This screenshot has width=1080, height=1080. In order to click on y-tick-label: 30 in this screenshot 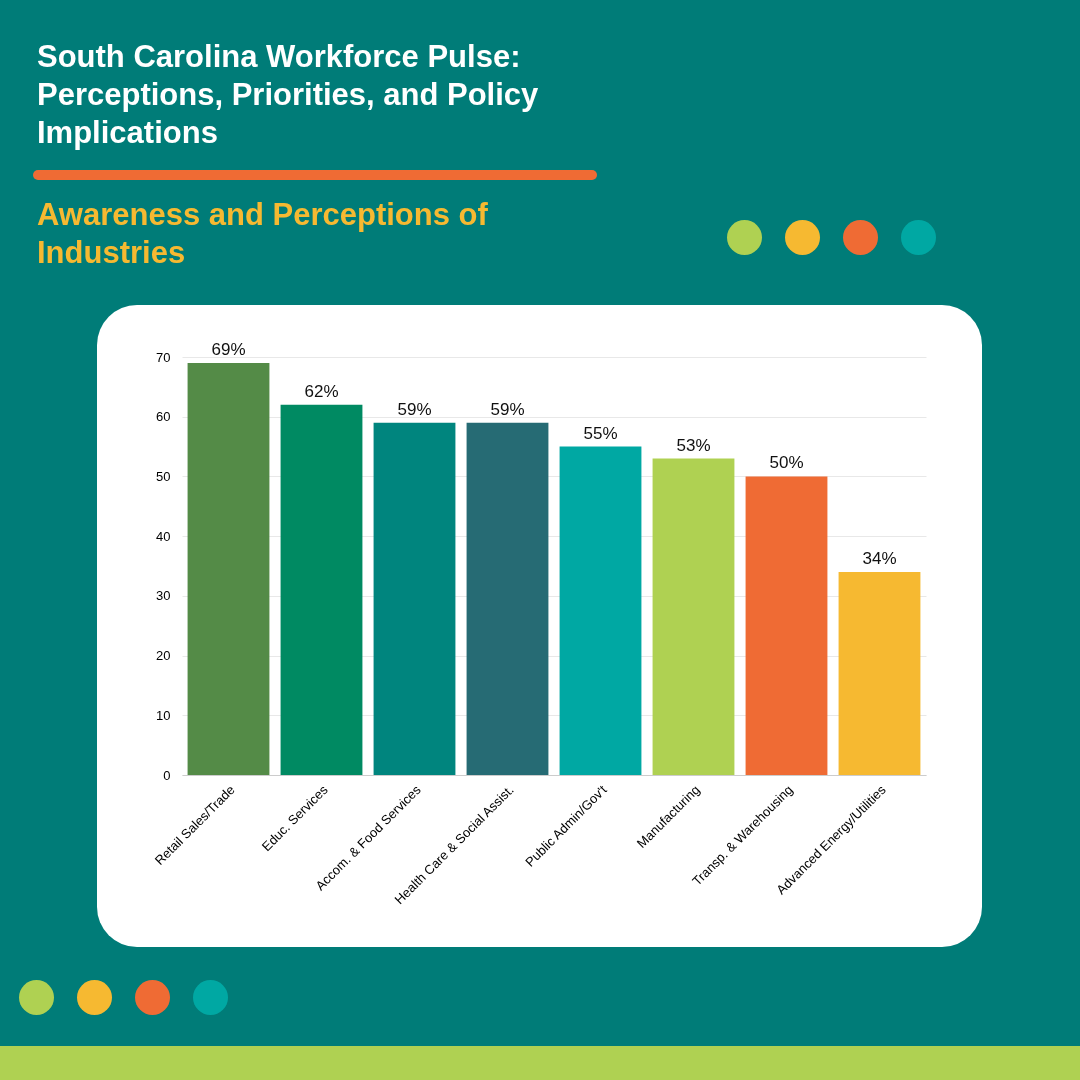, I will do `click(163, 596)`.